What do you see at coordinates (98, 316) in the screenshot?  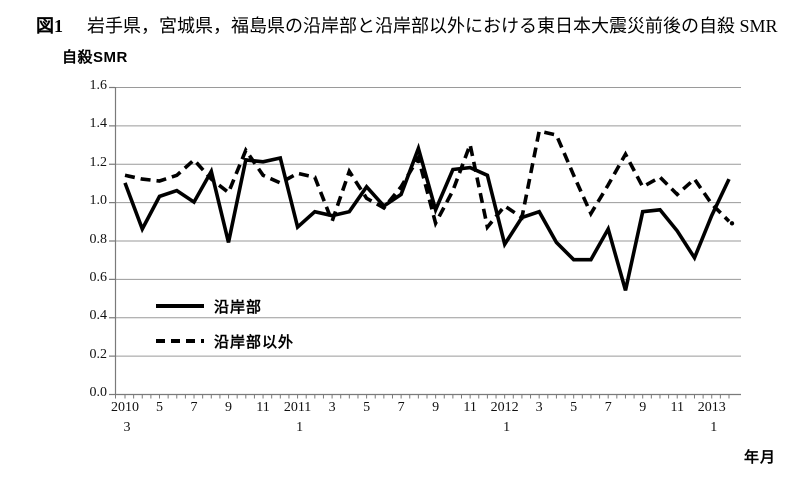 I see `y-tick-label: 0.4` at bounding box center [98, 316].